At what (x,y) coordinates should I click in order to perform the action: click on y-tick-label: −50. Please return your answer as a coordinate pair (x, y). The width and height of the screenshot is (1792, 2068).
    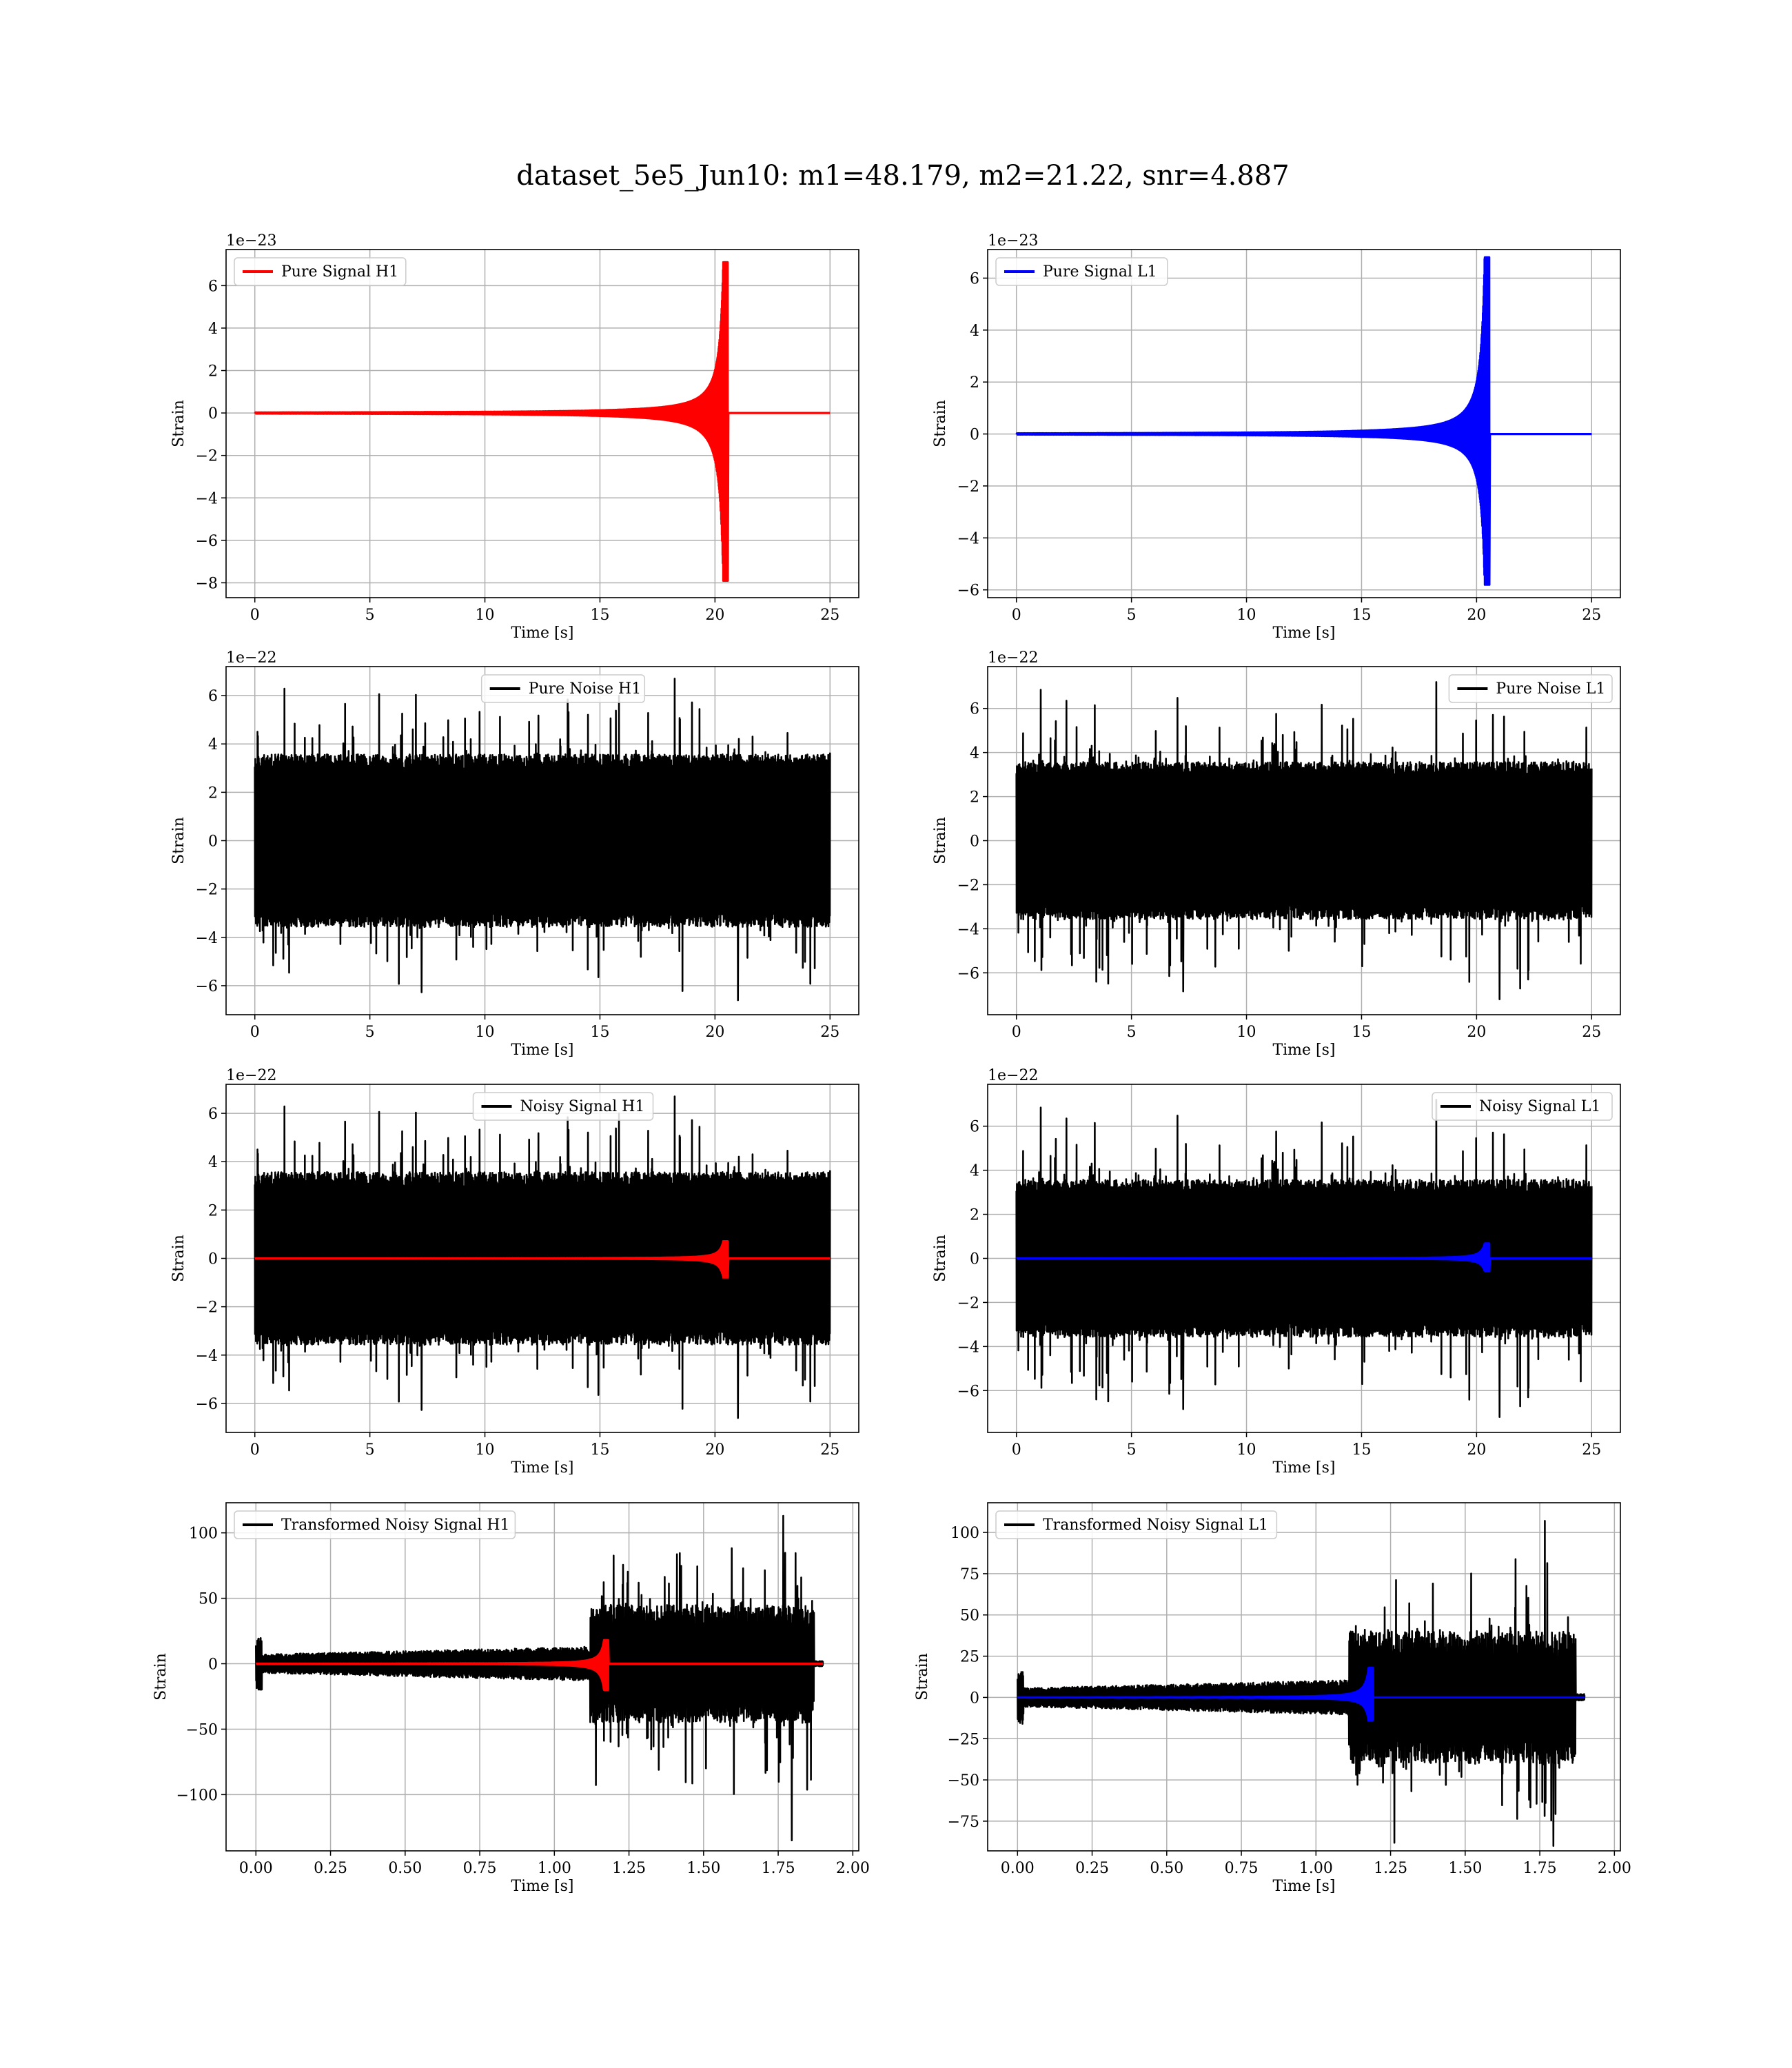
    Looking at the image, I should click on (963, 1781).